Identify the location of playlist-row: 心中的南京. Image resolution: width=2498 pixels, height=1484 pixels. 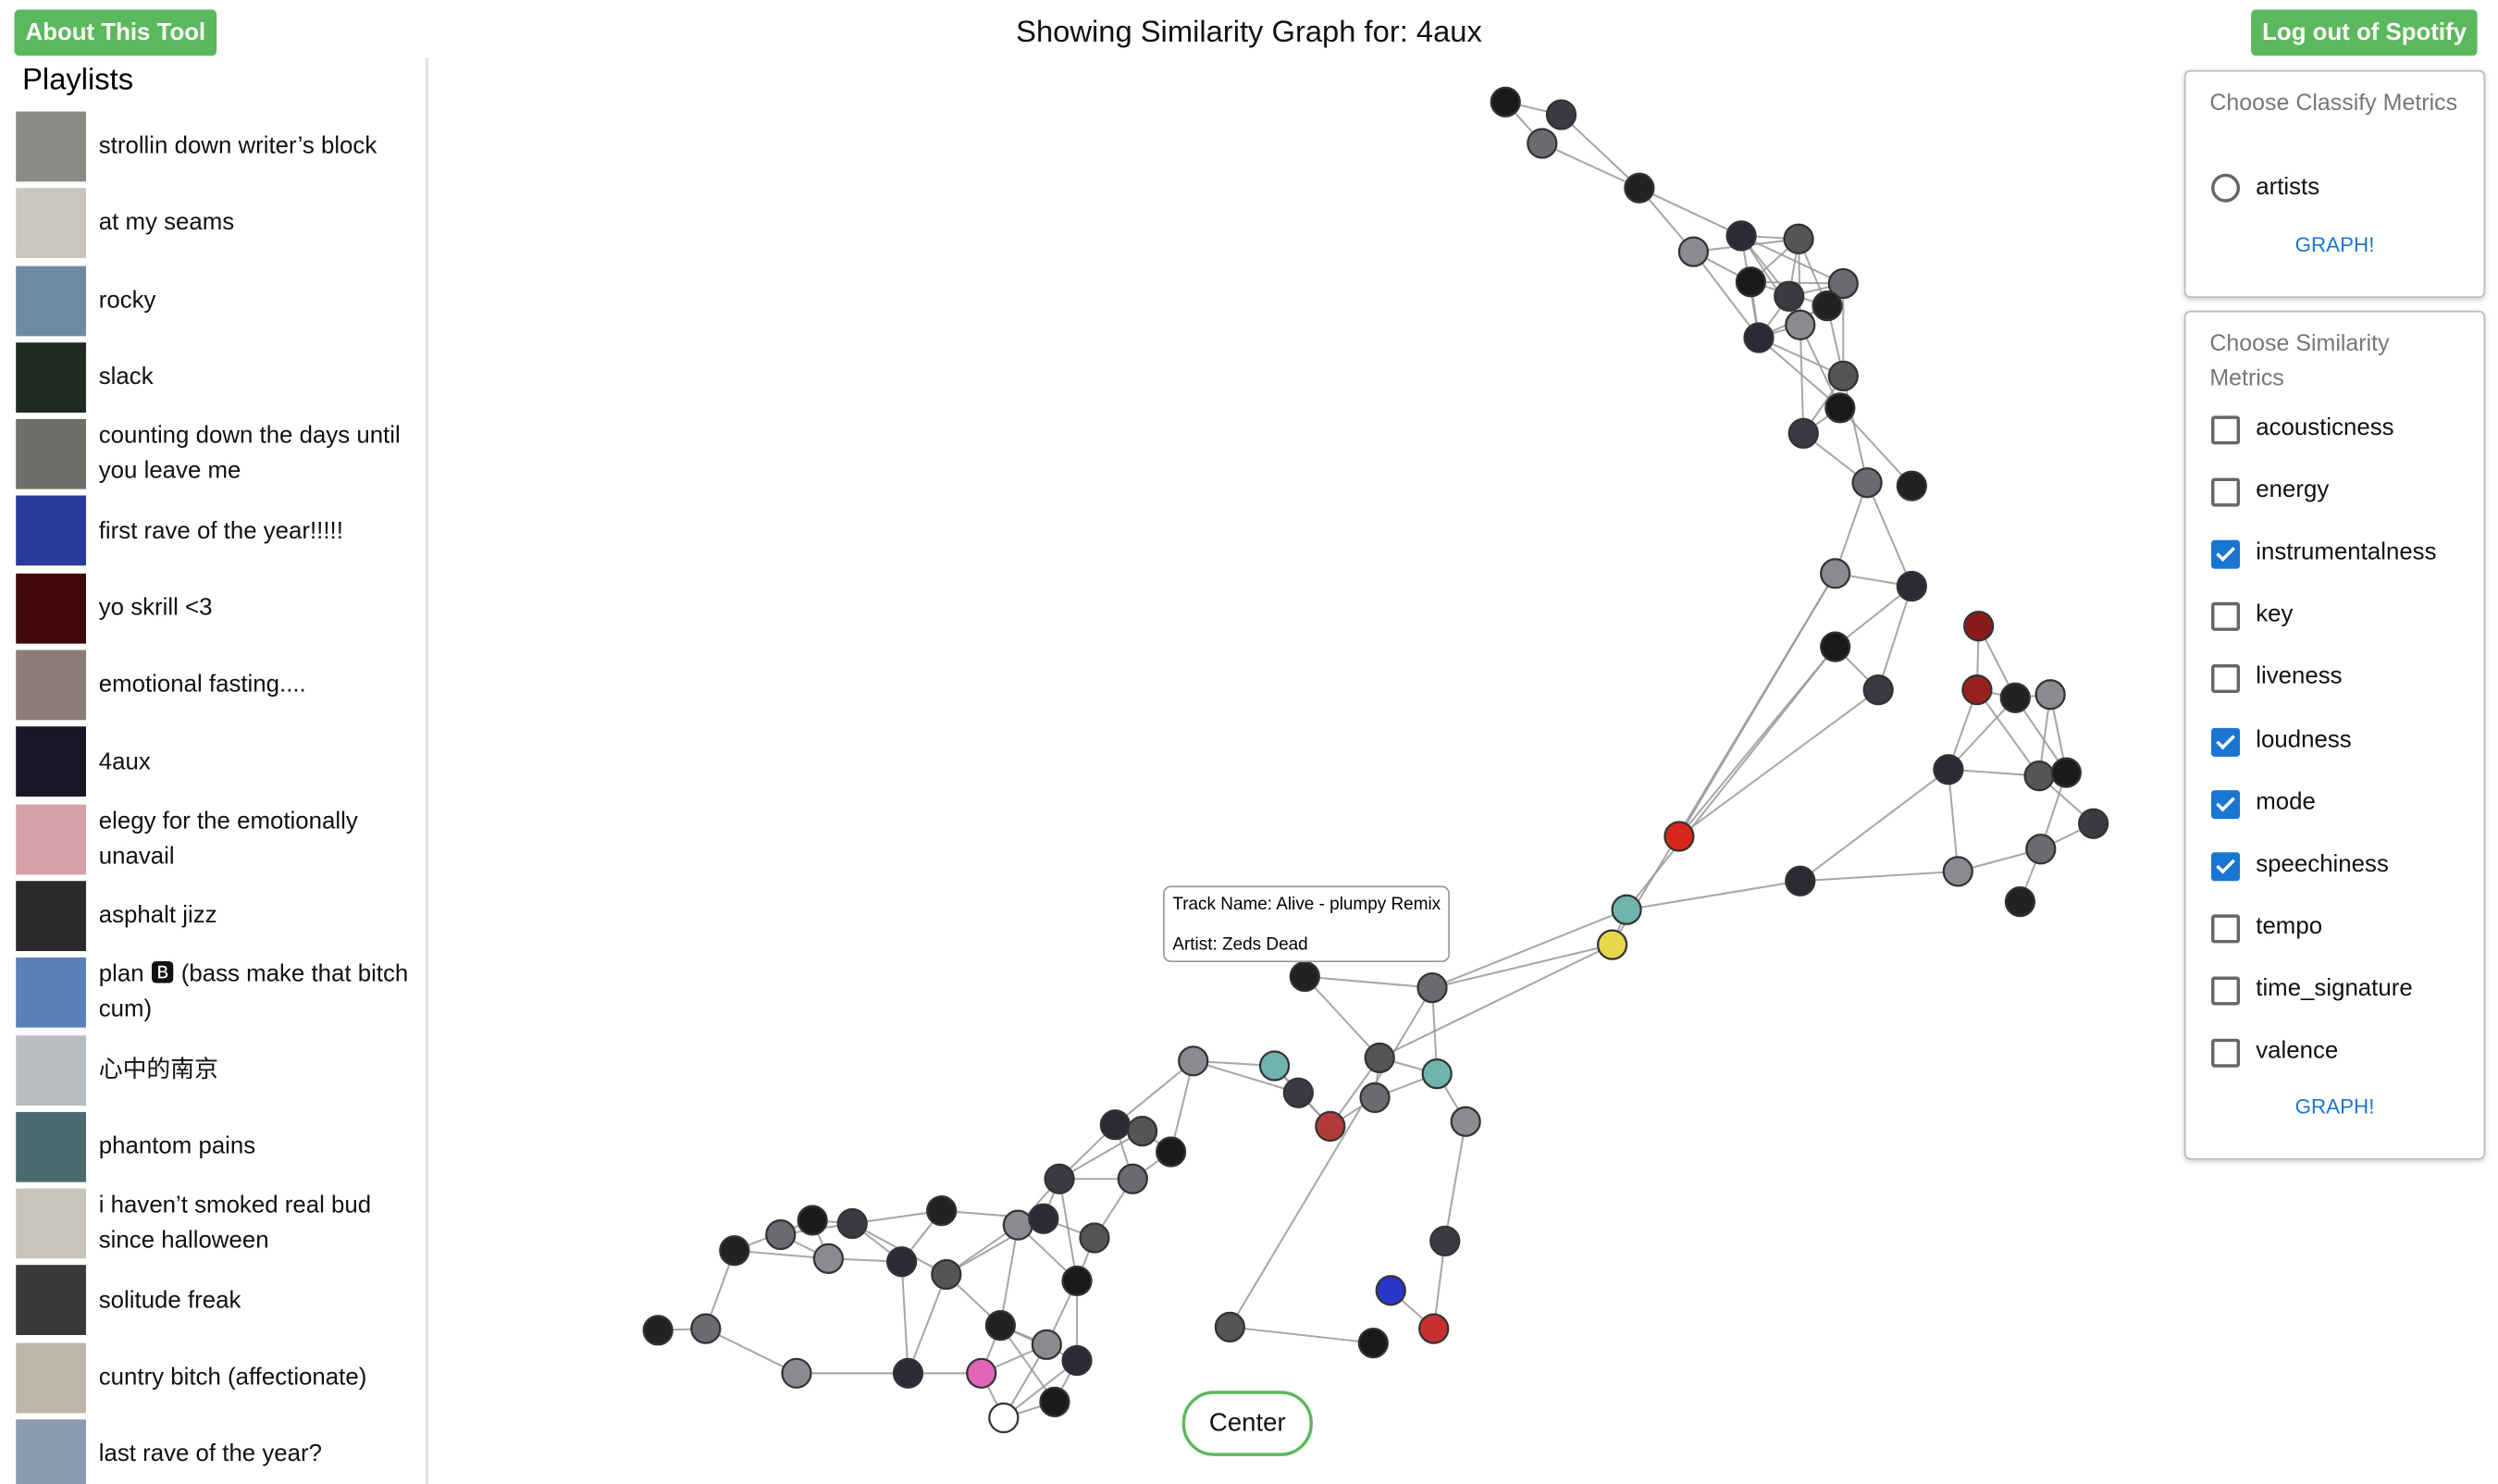
(213, 1070).